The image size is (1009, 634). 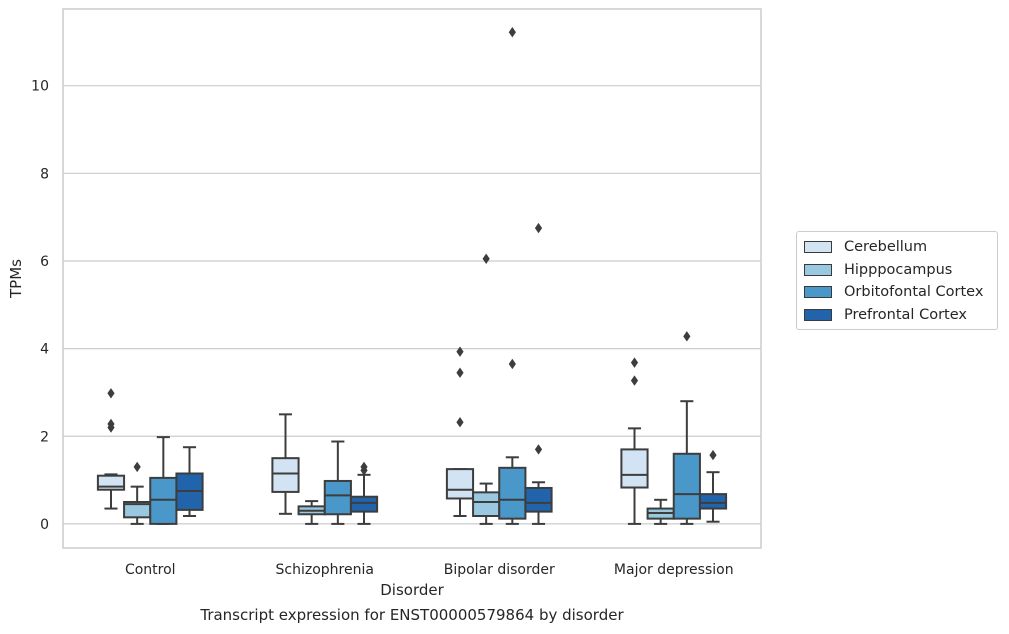 What do you see at coordinates (914, 292) in the screenshot?
I see `legend-label: Orbitofontal Cortex` at bounding box center [914, 292].